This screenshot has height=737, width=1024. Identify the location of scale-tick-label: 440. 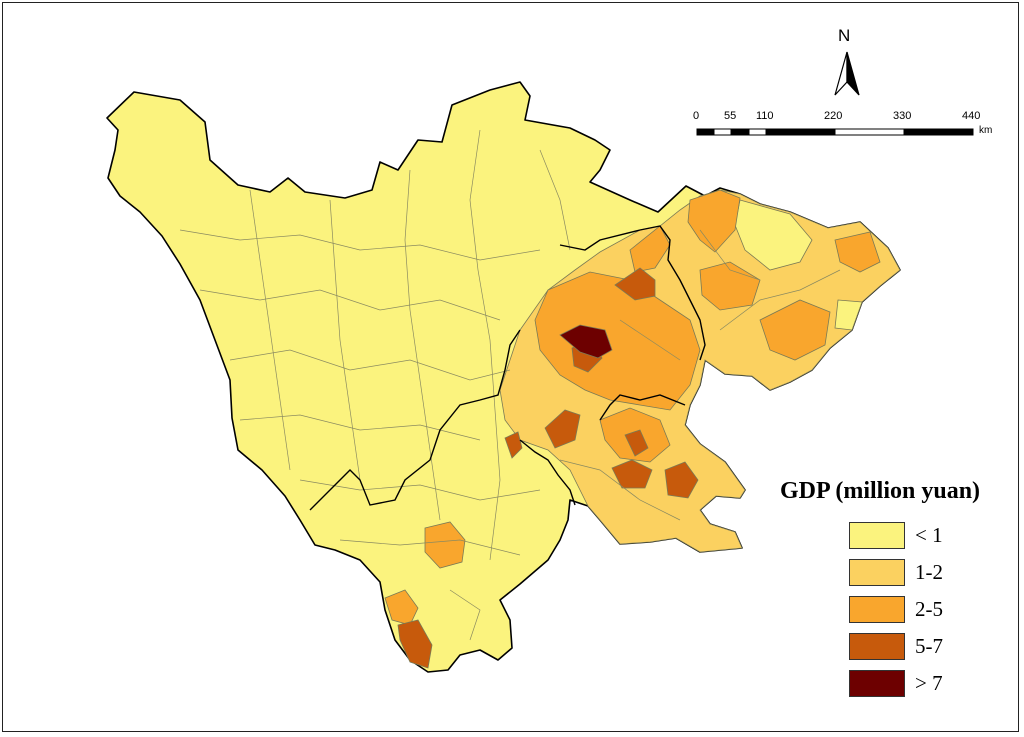
(971, 116).